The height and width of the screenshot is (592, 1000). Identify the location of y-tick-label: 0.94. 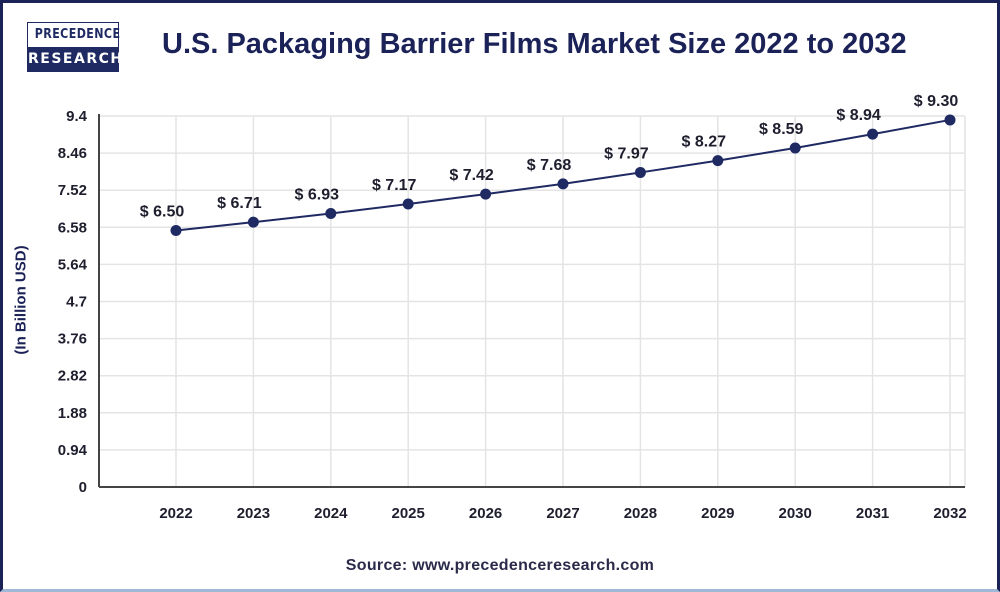
(73, 450).